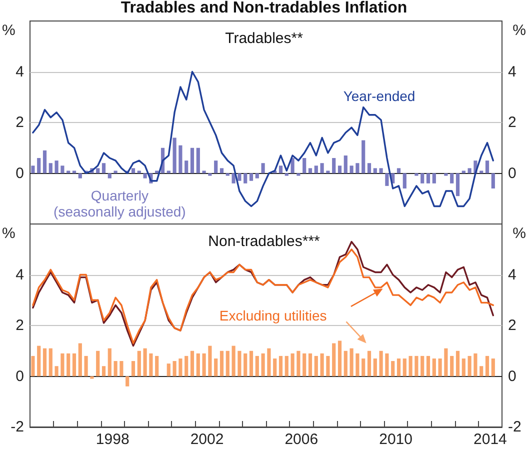 The width and height of the screenshot is (528, 450). What do you see at coordinates (17, 427) in the screenshot?
I see `y-tick-label: -2` at bounding box center [17, 427].